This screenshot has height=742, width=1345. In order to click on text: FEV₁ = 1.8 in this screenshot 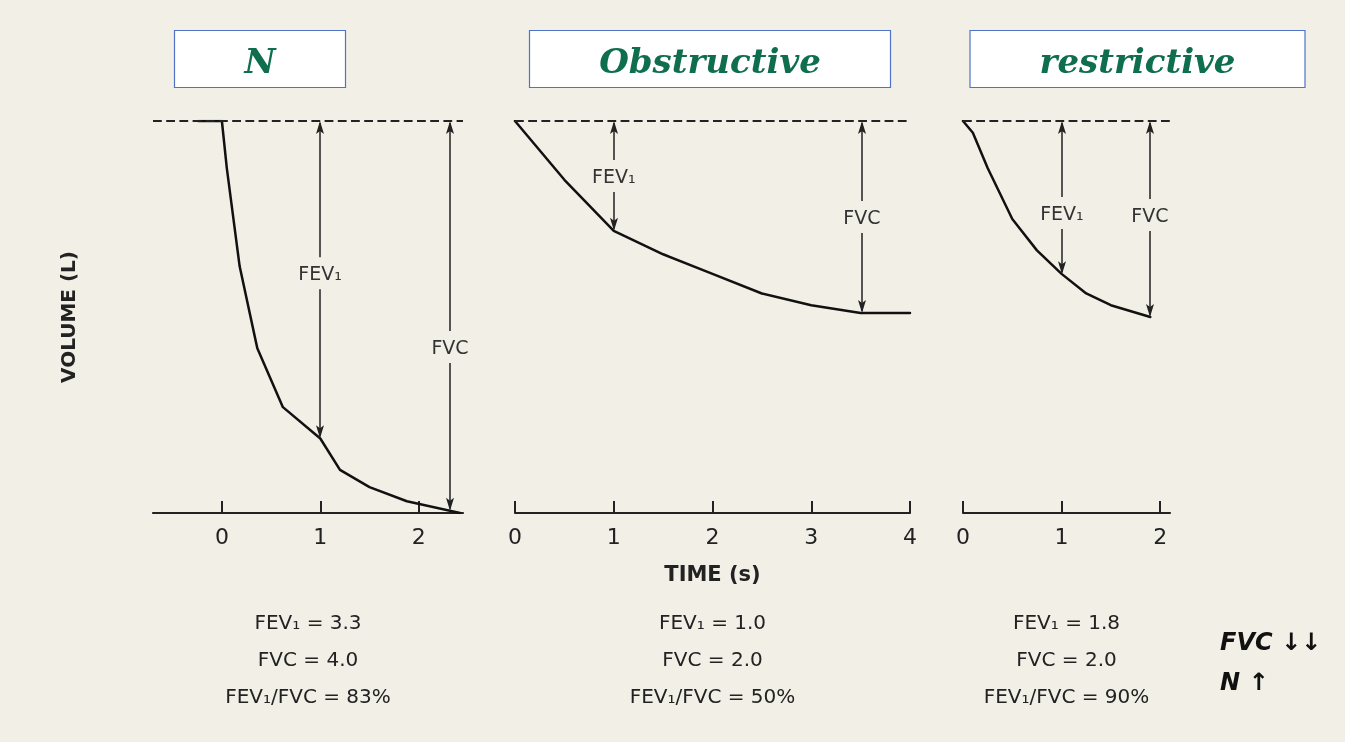, I will do `click(1066, 622)`.